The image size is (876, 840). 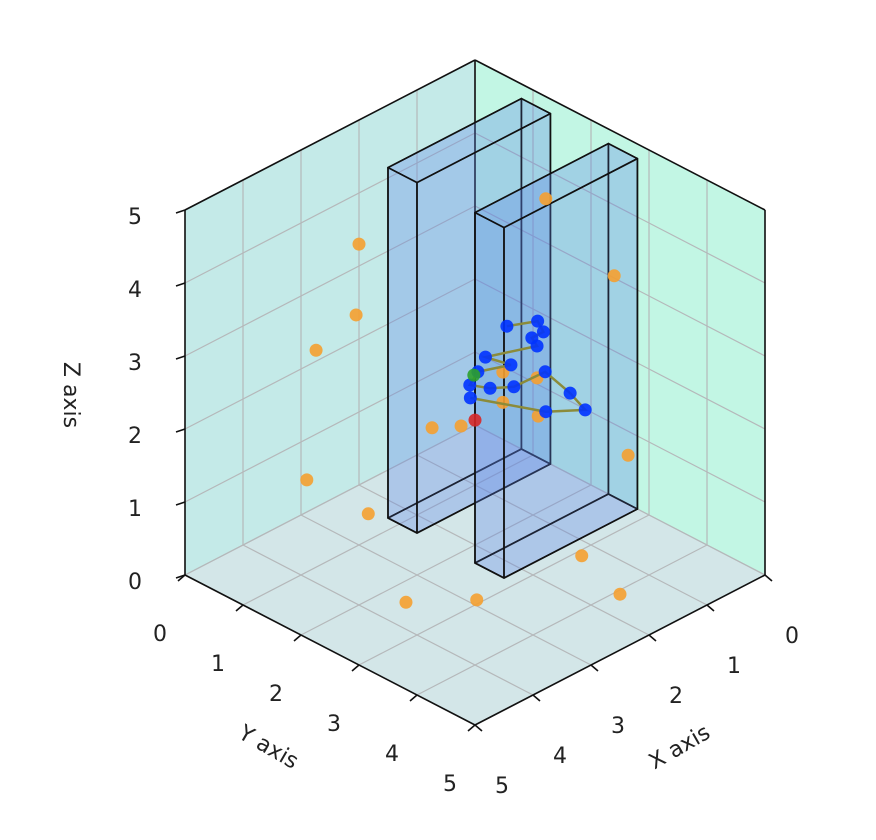 What do you see at coordinates (135, 363) in the screenshot?
I see `z-tick-label: 3` at bounding box center [135, 363].